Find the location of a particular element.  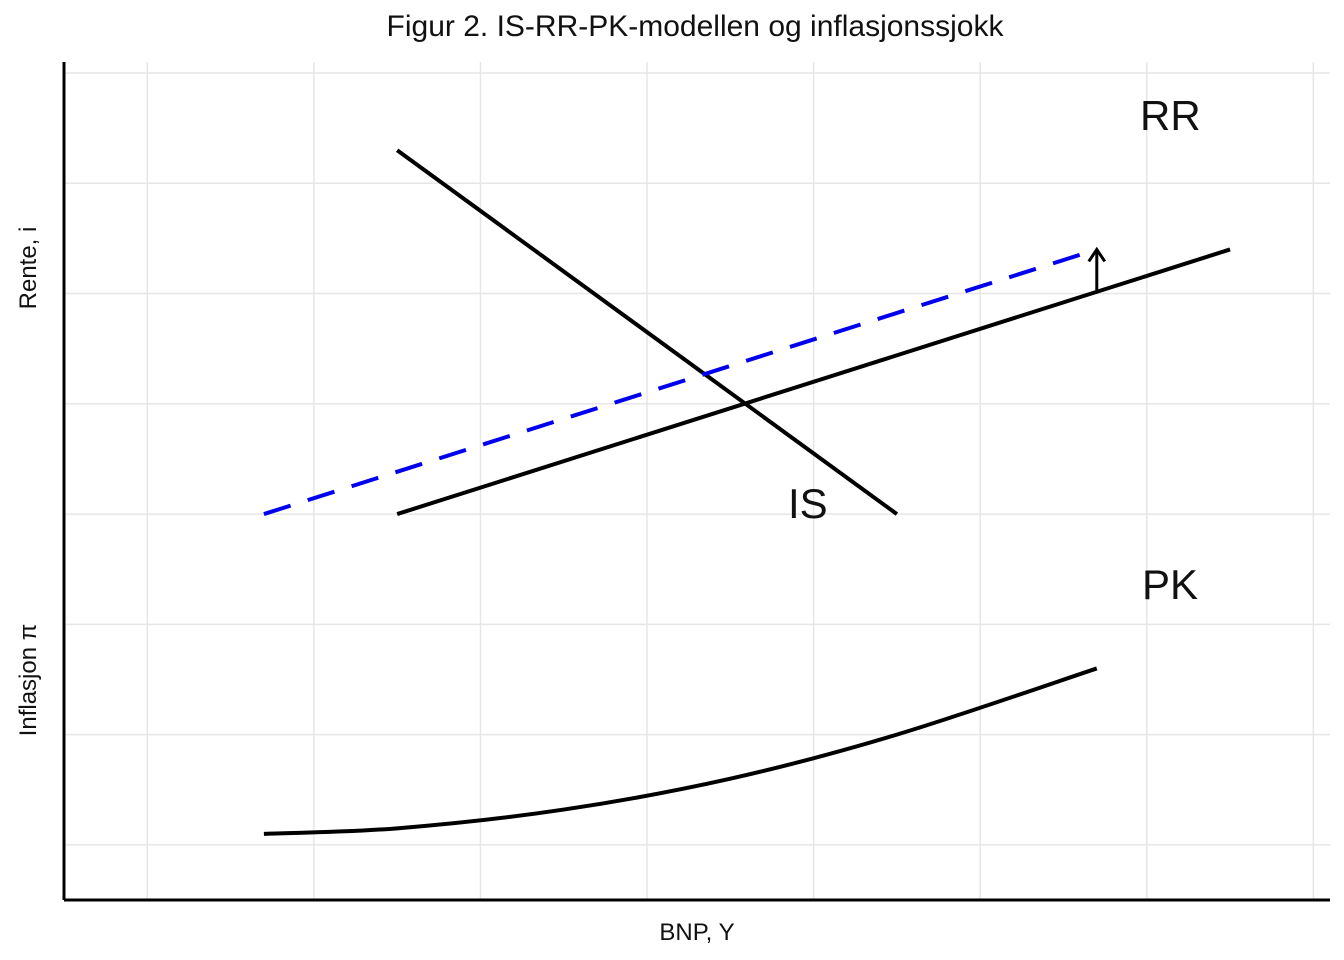

rr-curve-label: RR is located at coordinates (1170, 115).